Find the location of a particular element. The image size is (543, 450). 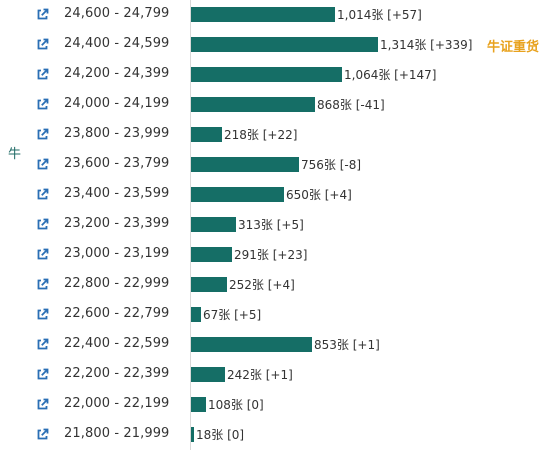

highlight-tag: 牛证重货 is located at coordinates (513, 47).